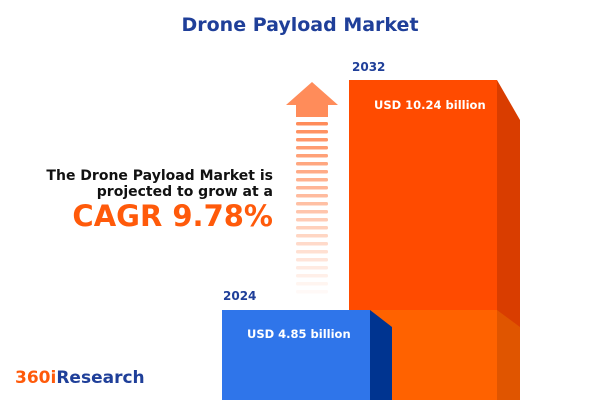 The image size is (600, 400). Describe the element at coordinates (369, 67) in the screenshot. I see `year-label-2032: 2032` at that location.